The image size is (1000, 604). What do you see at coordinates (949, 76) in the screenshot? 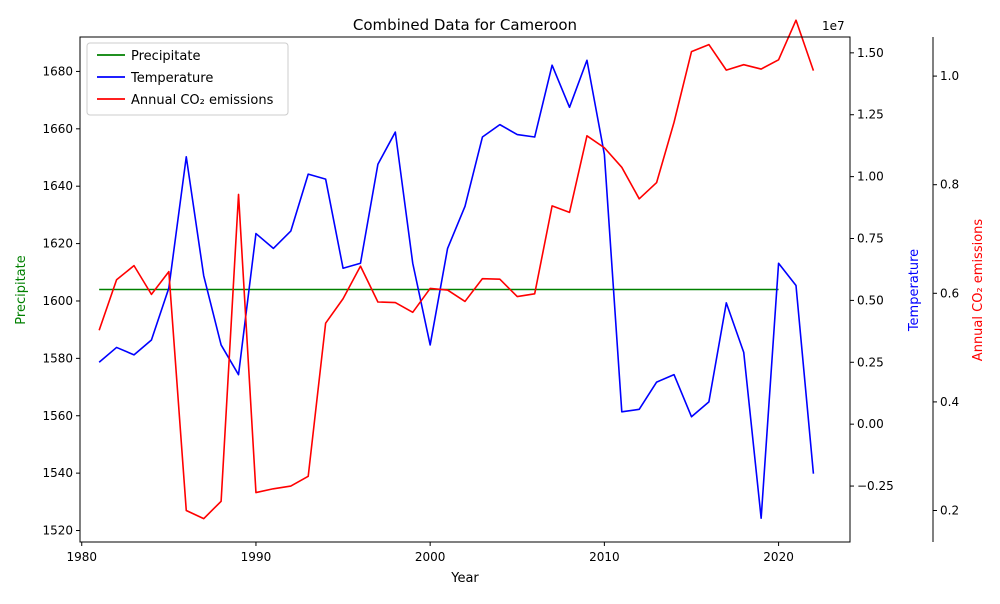
I see `co2-tick-label: 1.0` at bounding box center [949, 76].